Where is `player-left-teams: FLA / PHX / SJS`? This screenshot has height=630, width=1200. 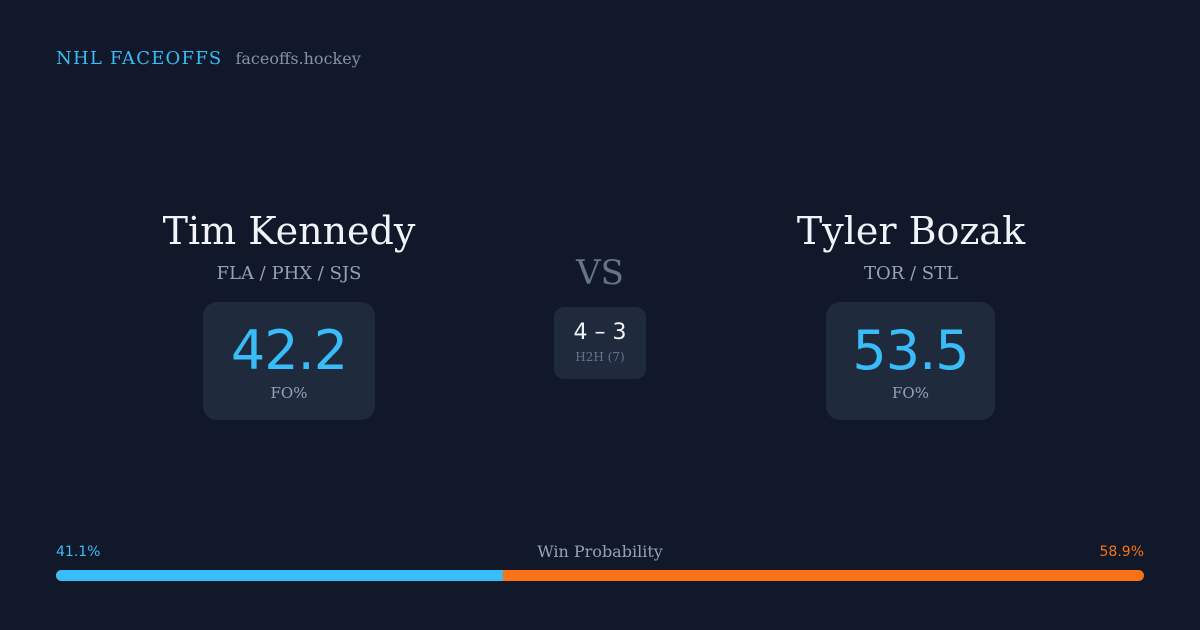
player-left-teams: FLA / PHX / SJS is located at coordinates (289, 273).